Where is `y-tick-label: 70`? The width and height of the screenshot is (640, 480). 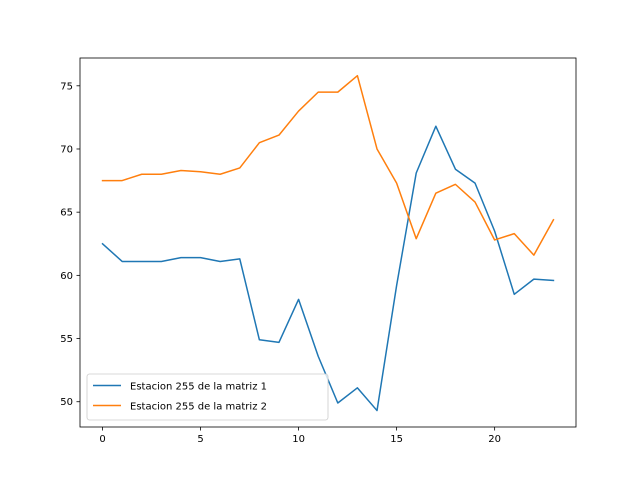
y-tick-label: 70 is located at coordinates (66, 149).